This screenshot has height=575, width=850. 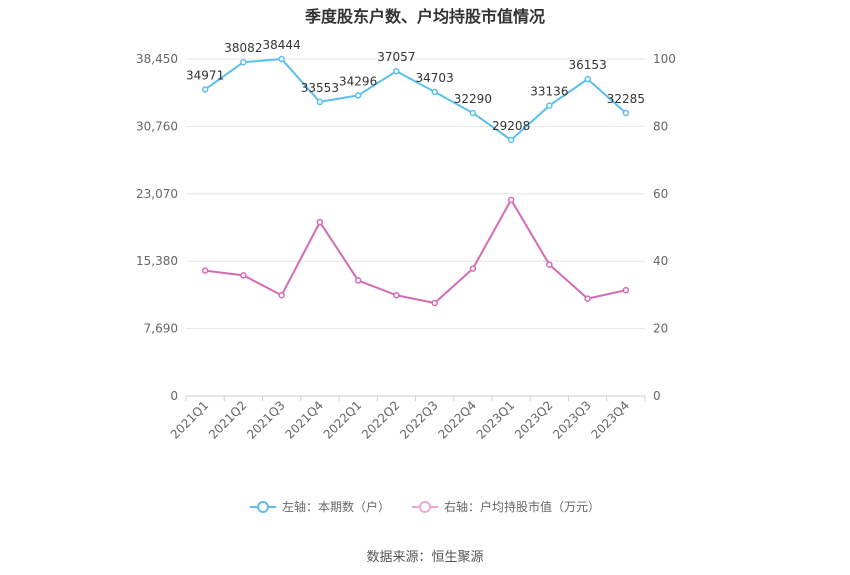 I want to click on households-data-label: 34971, so click(x=205, y=75).